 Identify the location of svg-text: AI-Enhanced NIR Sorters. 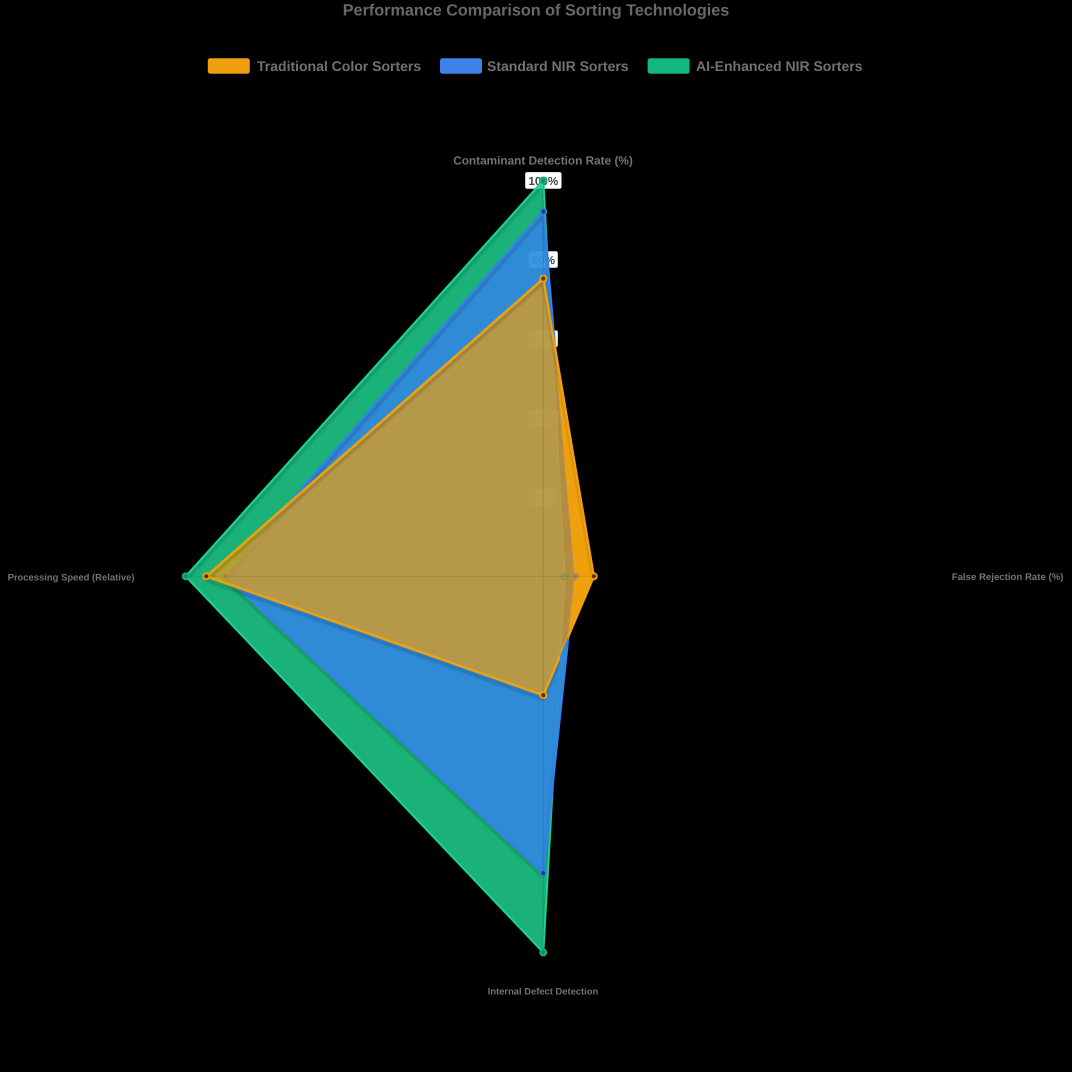
(779, 66).